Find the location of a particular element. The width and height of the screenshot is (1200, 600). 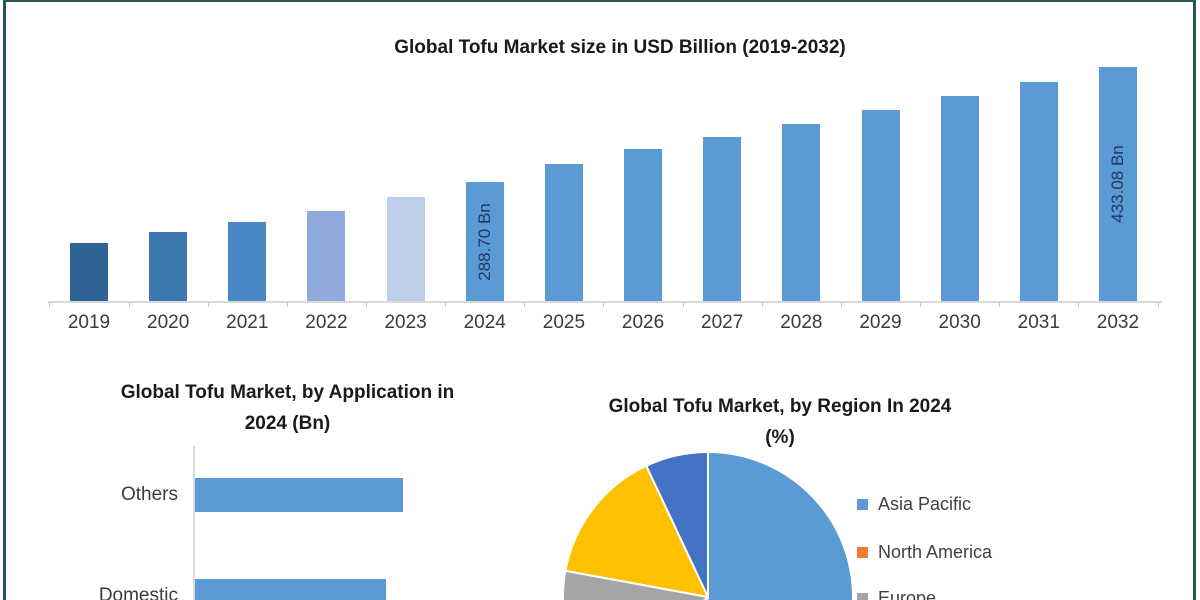

bar-2026 is located at coordinates (643, 225).